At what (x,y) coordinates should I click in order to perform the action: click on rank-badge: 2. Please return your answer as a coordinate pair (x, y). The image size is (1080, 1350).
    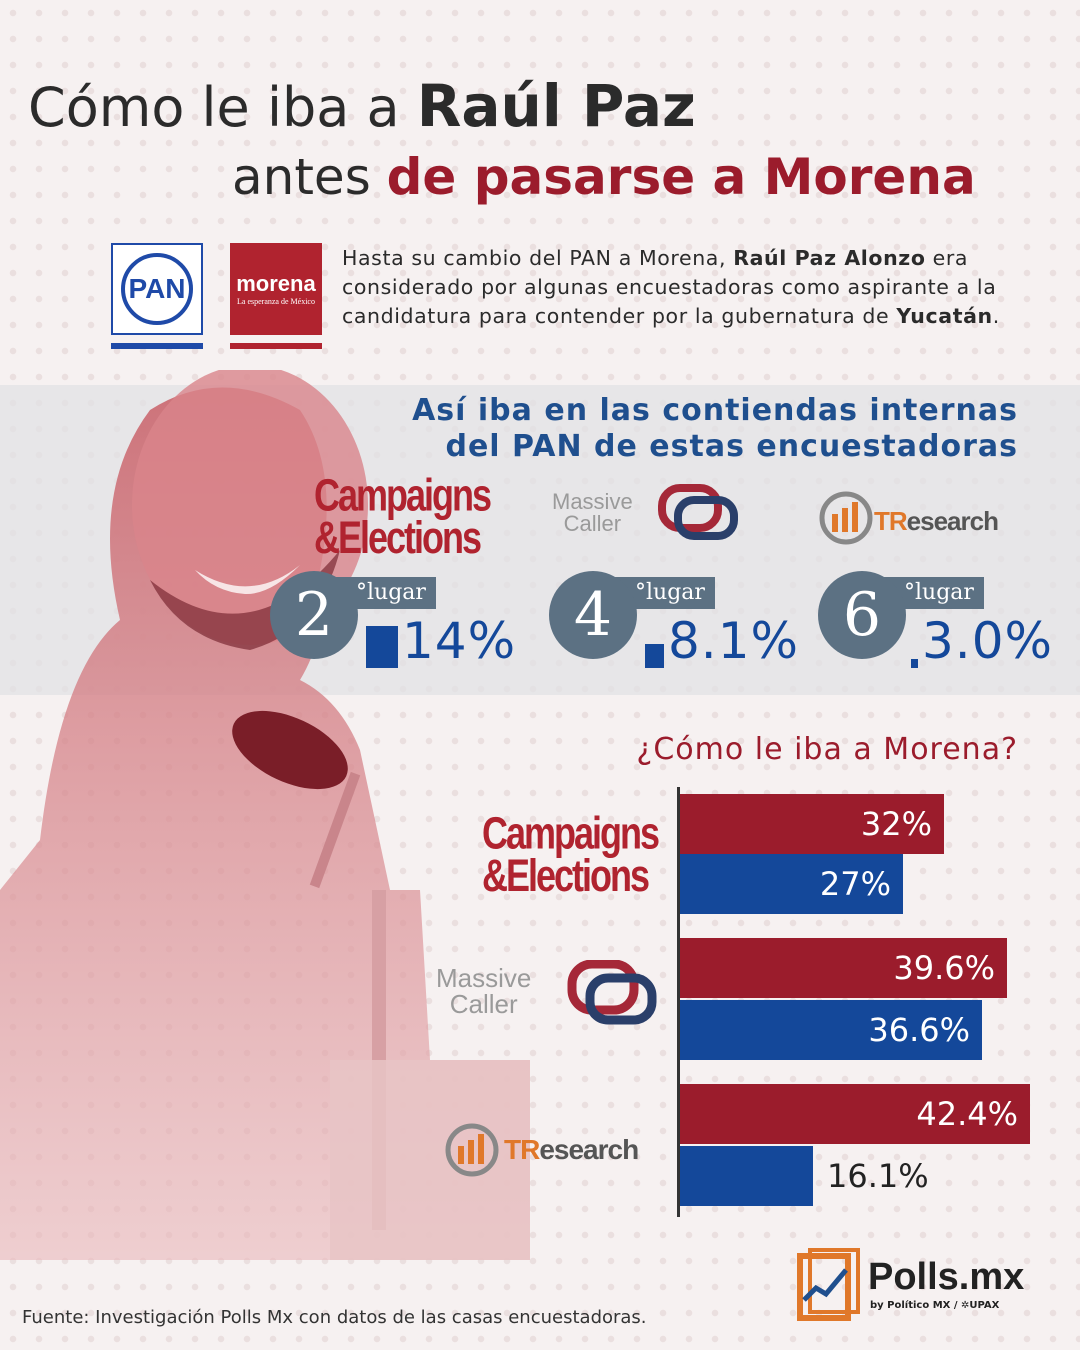
    Looking at the image, I should click on (314, 615).